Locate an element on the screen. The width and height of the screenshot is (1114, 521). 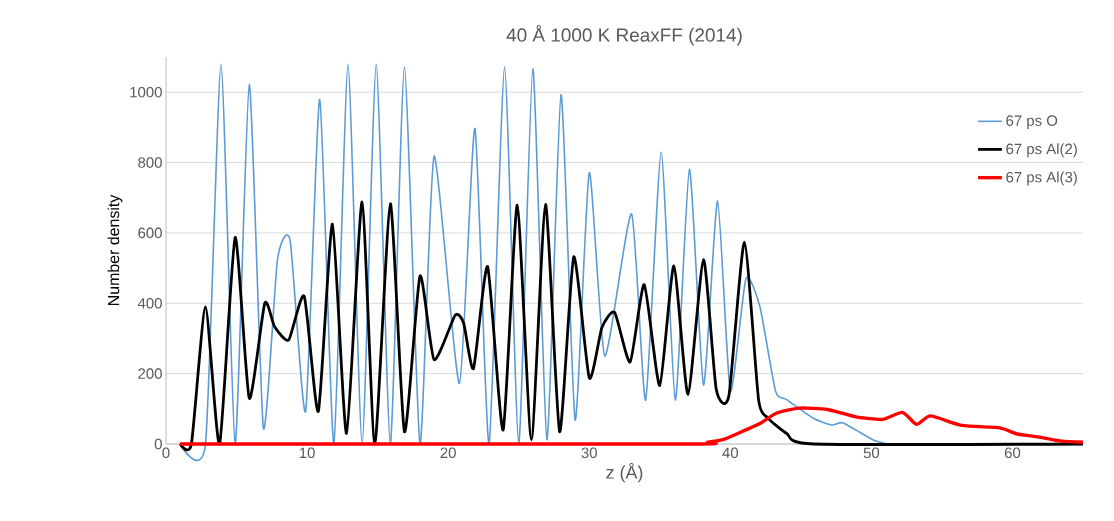
y-tick-label: 0 is located at coordinates (158, 444).